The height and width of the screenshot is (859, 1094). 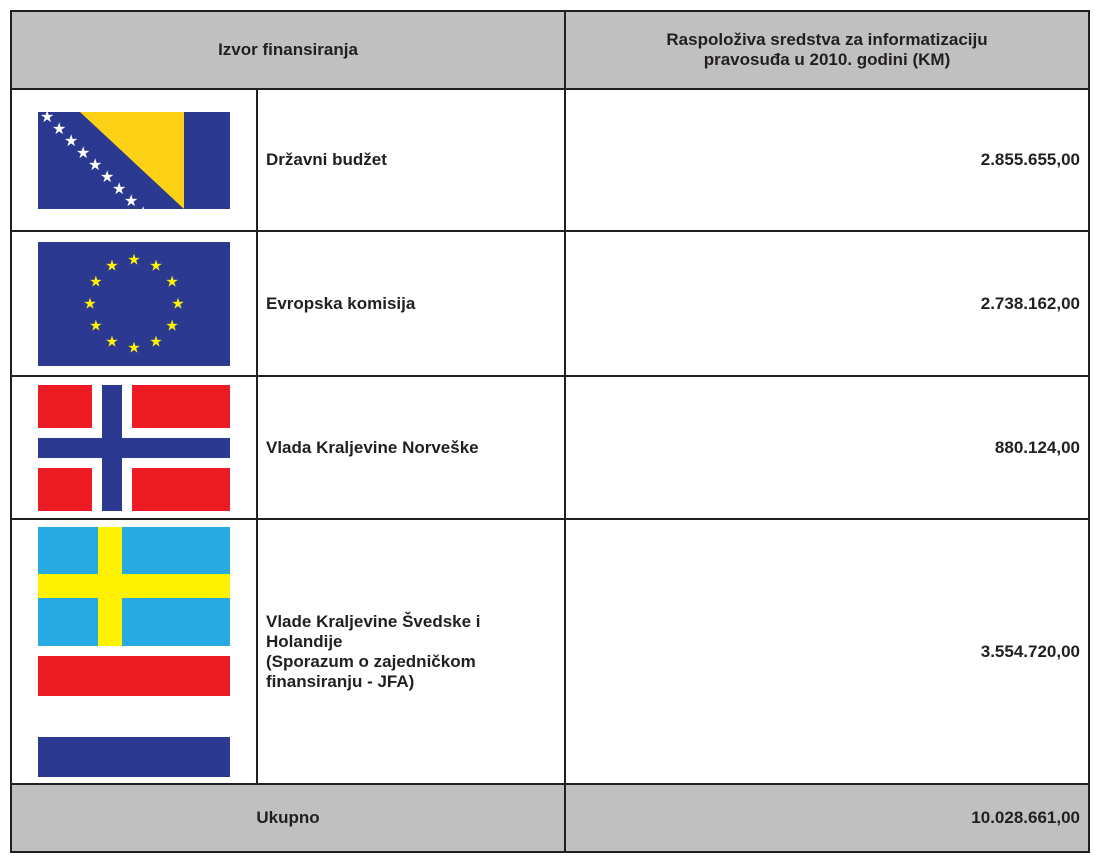 I want to click on source-name: Vlada Kraljevine Norveške, so click(x=411, y=447).